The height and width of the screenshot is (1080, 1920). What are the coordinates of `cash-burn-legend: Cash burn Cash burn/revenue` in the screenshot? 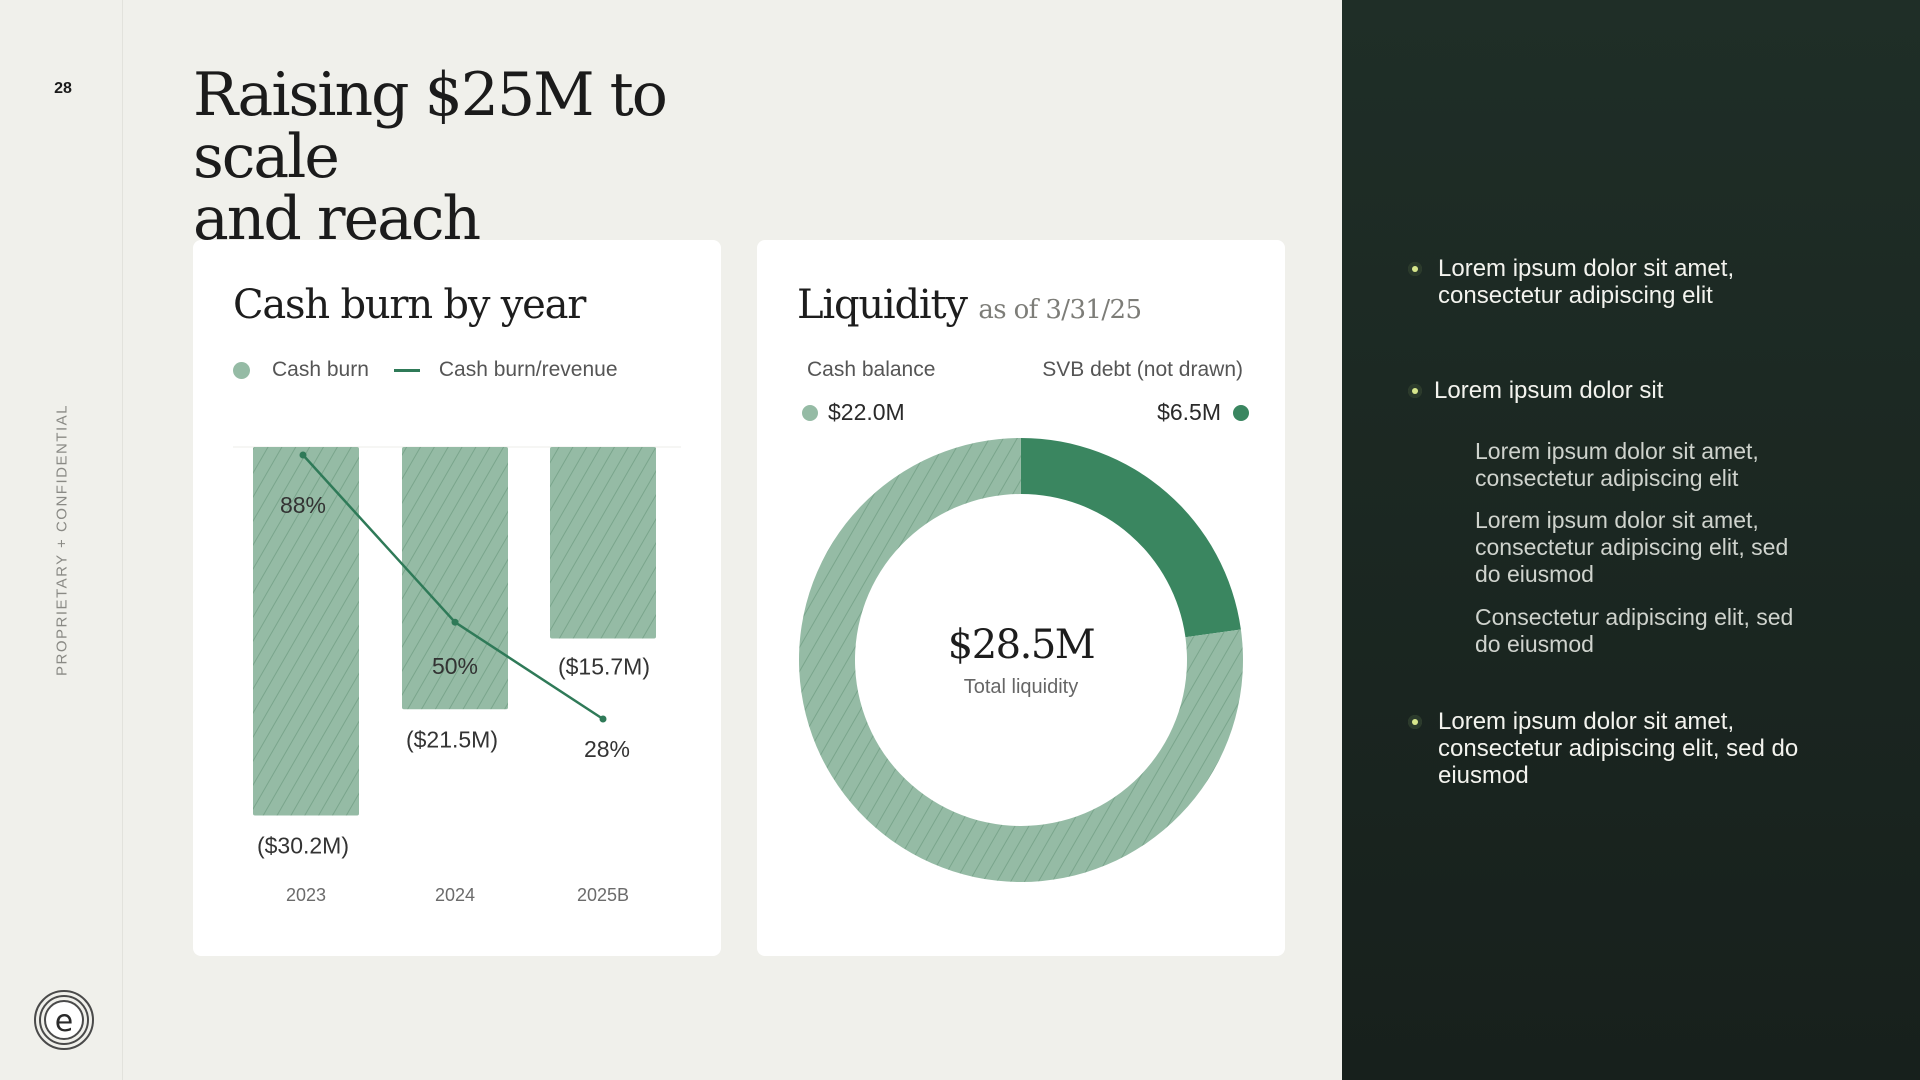 It's located at (425, 370).